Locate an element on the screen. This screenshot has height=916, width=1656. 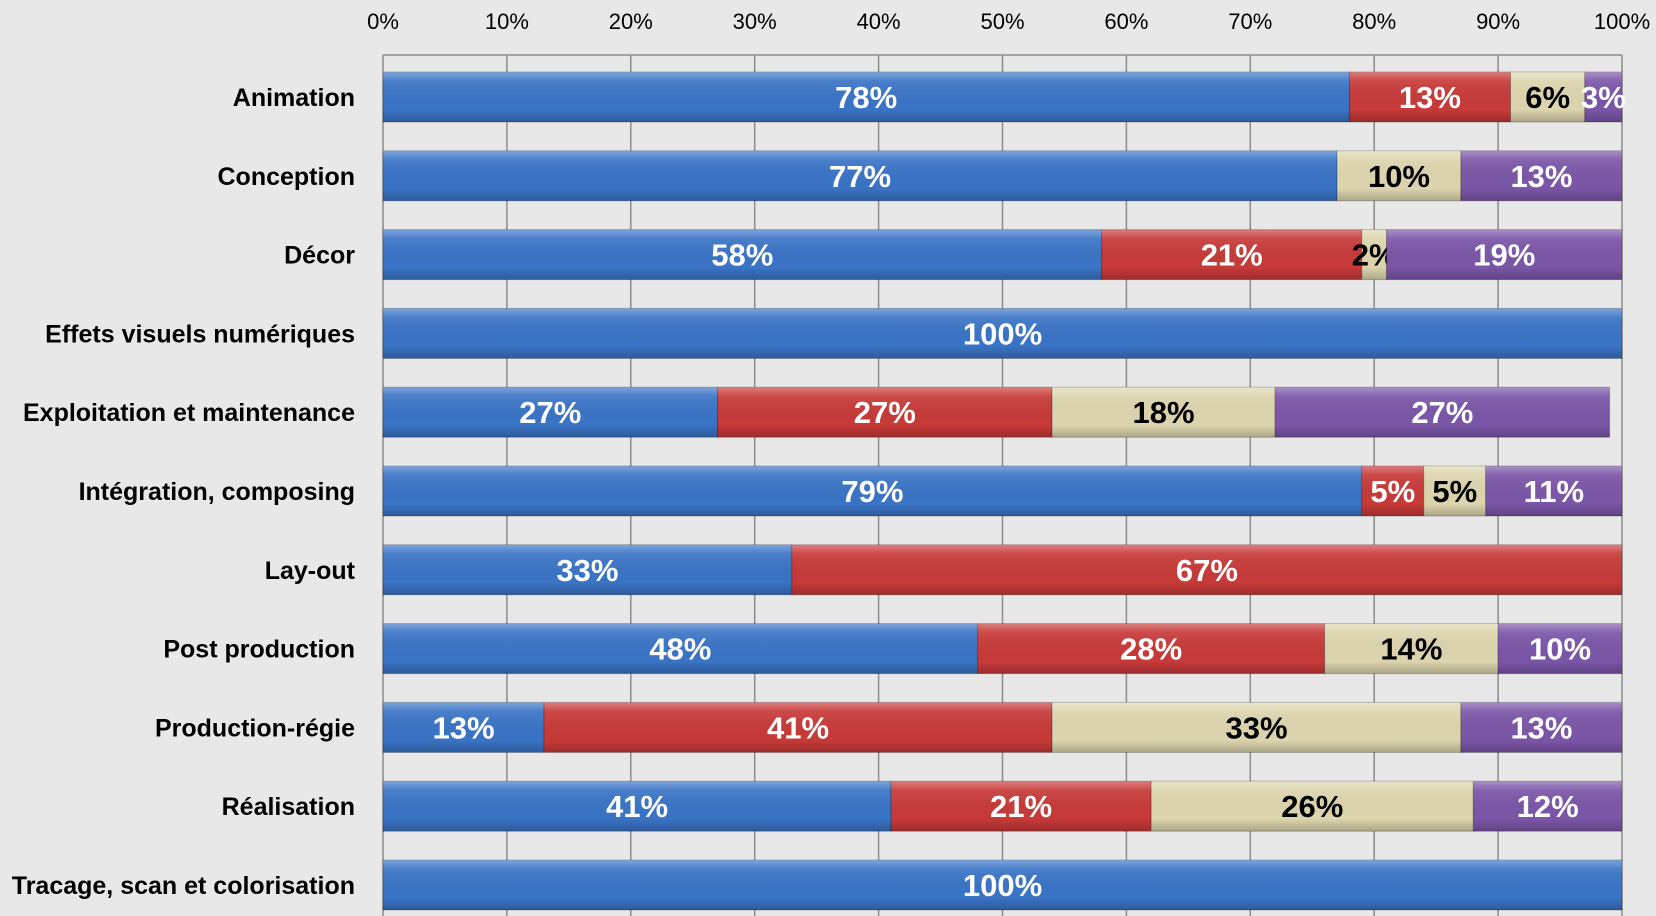
x-tick-label: 20% is located at coordinates (631, 21).